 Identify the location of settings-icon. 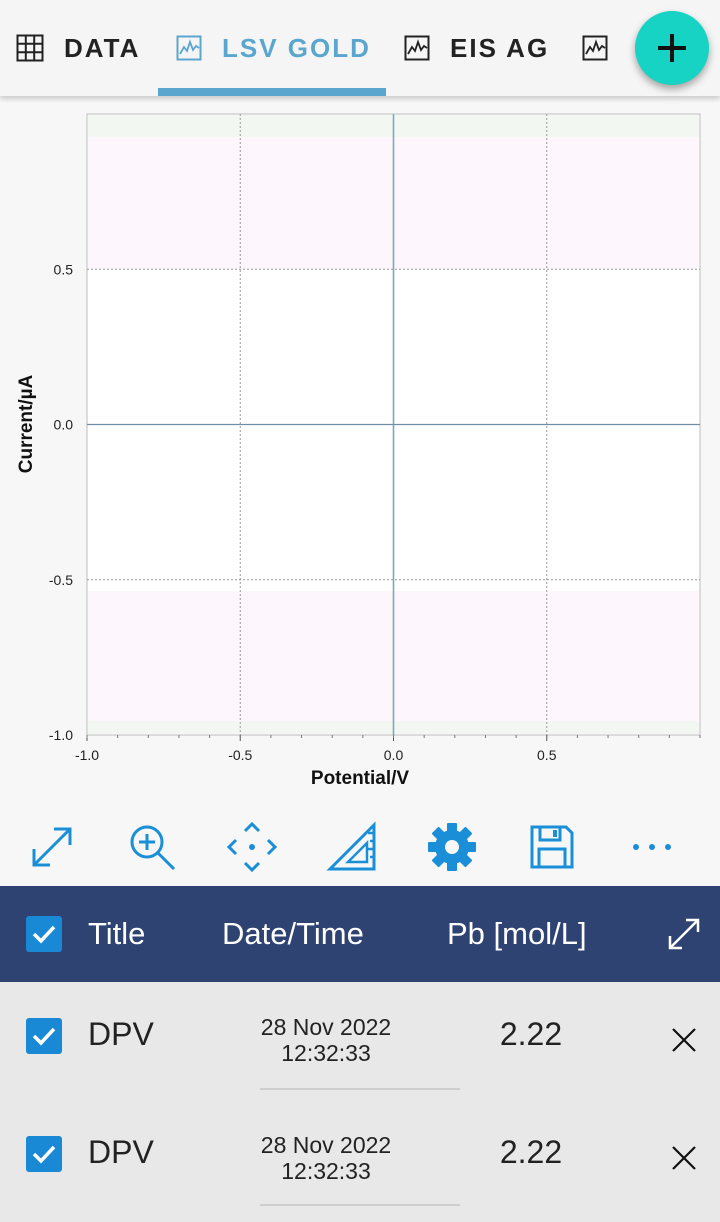
(452, 847).